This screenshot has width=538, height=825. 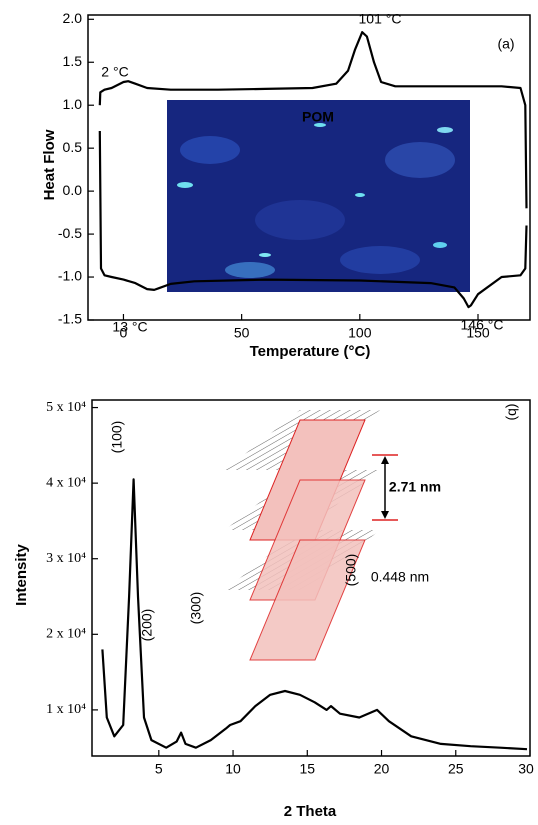 I want to click on annotation: POM, so click(x=318, y=117).